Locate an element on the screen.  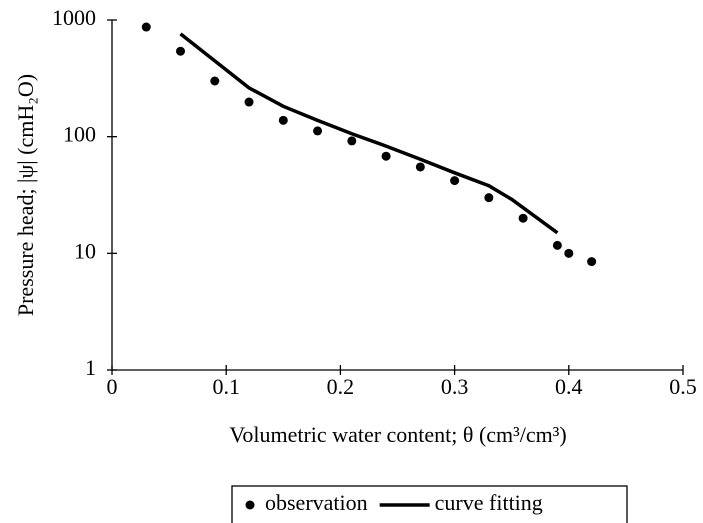
x-tick-label: 0 is located at coordinates (112, 386).